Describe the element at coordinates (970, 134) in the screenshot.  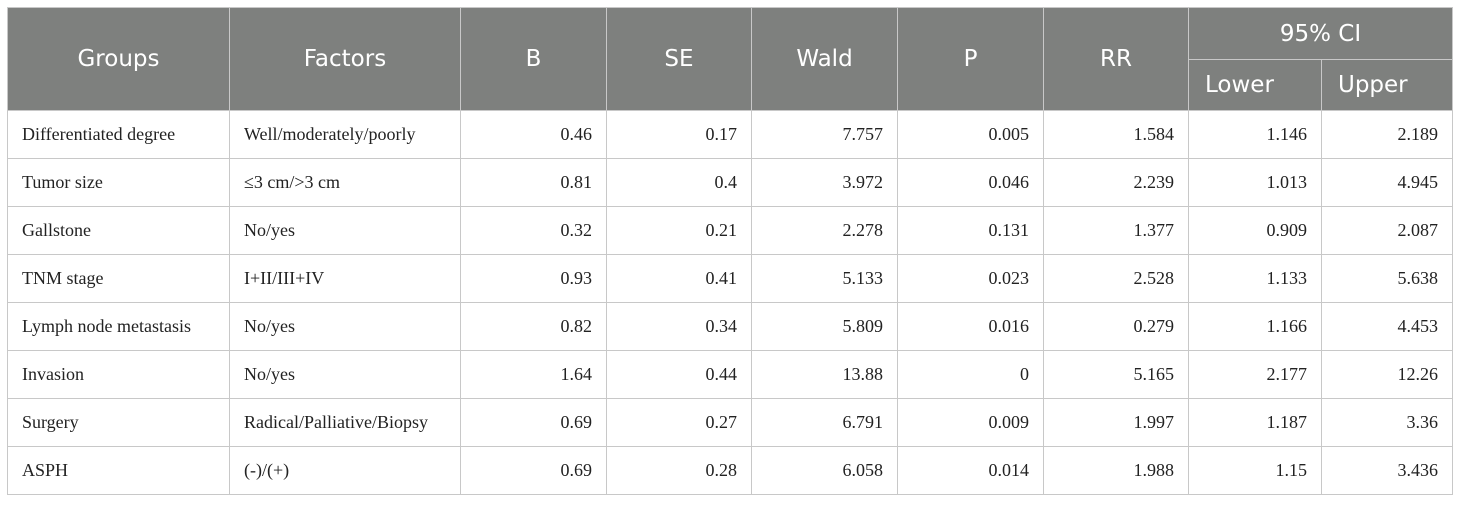
I see `cell-p: 0.005` at that location.